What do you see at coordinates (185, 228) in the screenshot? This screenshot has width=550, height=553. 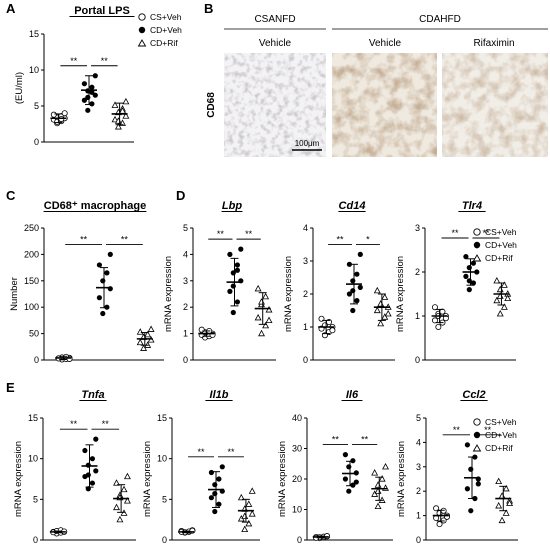 I see `y-tick-label: 5` at bounding box center [185, 228].